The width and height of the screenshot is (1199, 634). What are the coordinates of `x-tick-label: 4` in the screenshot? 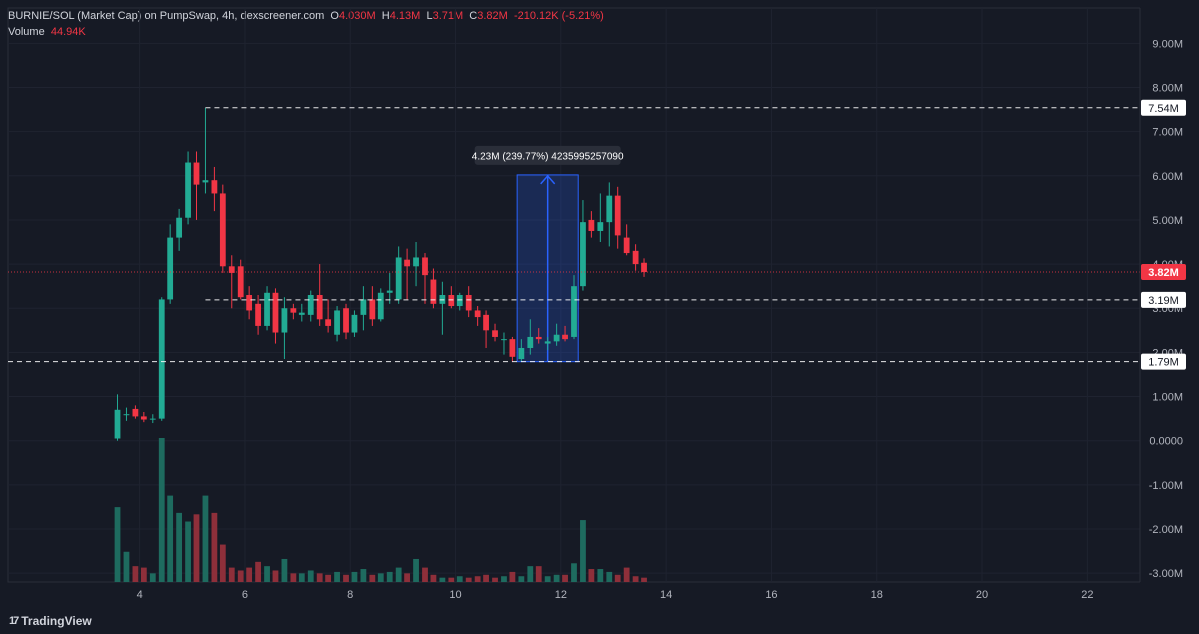 It's located at (140, 595).